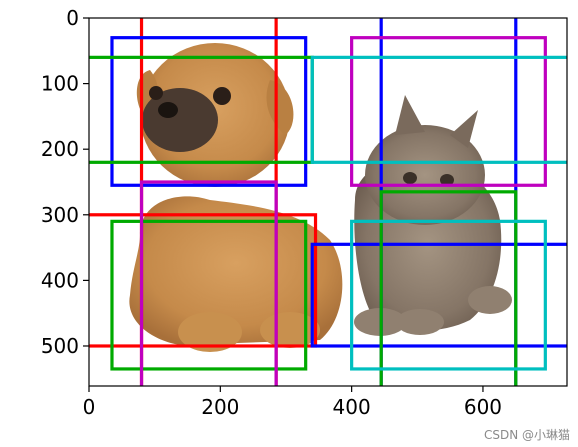 The height and width of the screenshot is (447, 578). Describe the element at coordinates (220, 407) in the screenshot. I see `x-tick-label: 200` at that location.